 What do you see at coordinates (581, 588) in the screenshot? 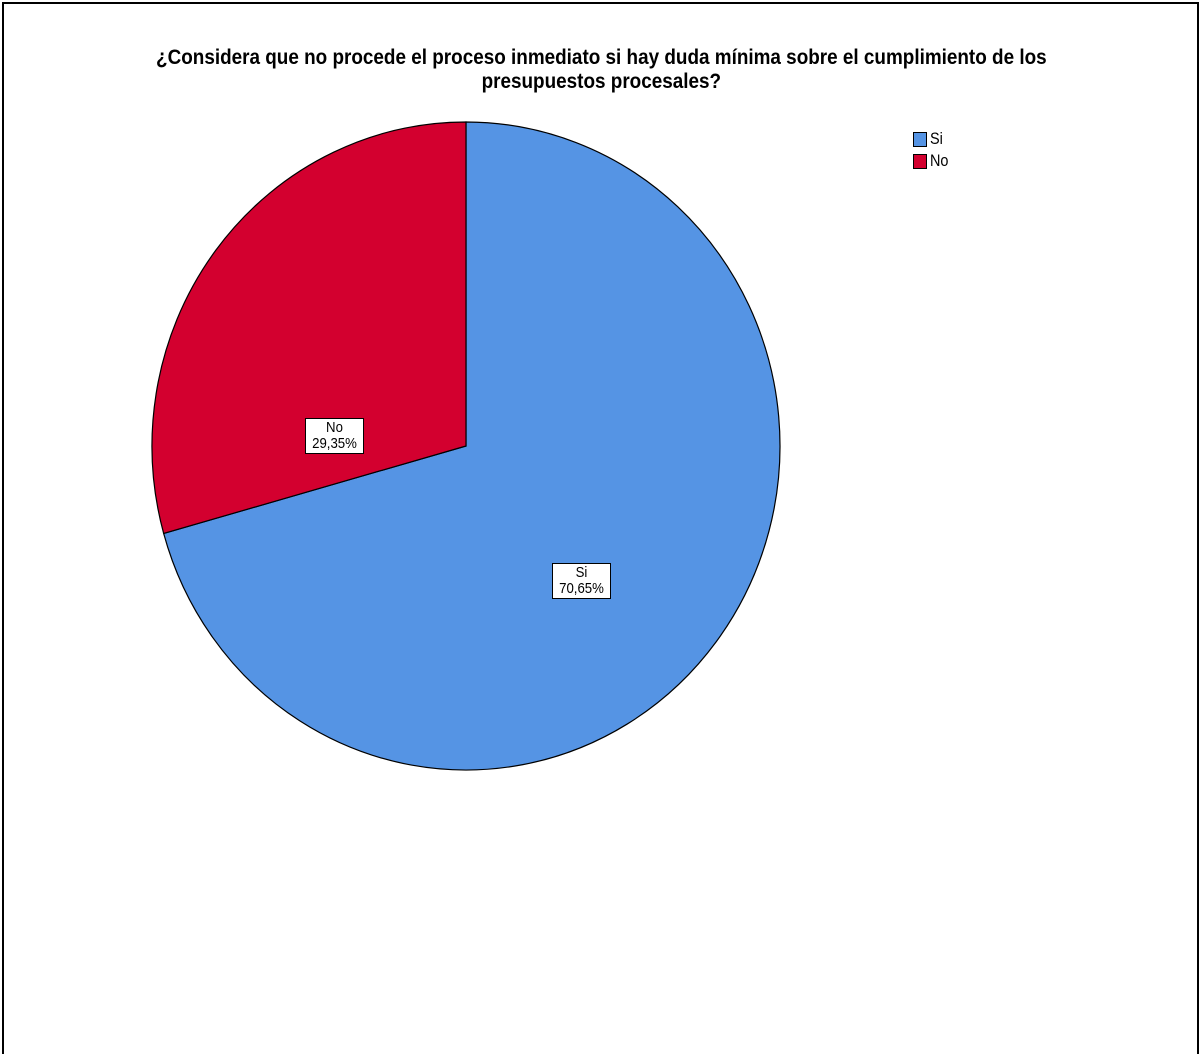
I see `data-label-si-value: 70,65%` at bounding box center [581, 588].